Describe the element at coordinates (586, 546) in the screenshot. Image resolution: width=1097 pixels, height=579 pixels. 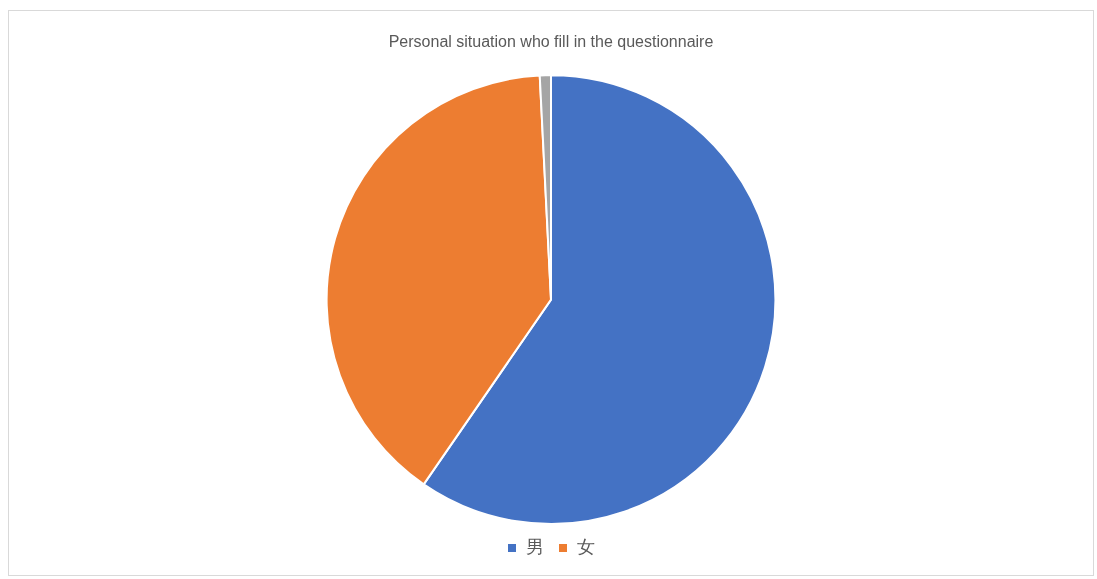
I see `legend-label: 女` at that location.